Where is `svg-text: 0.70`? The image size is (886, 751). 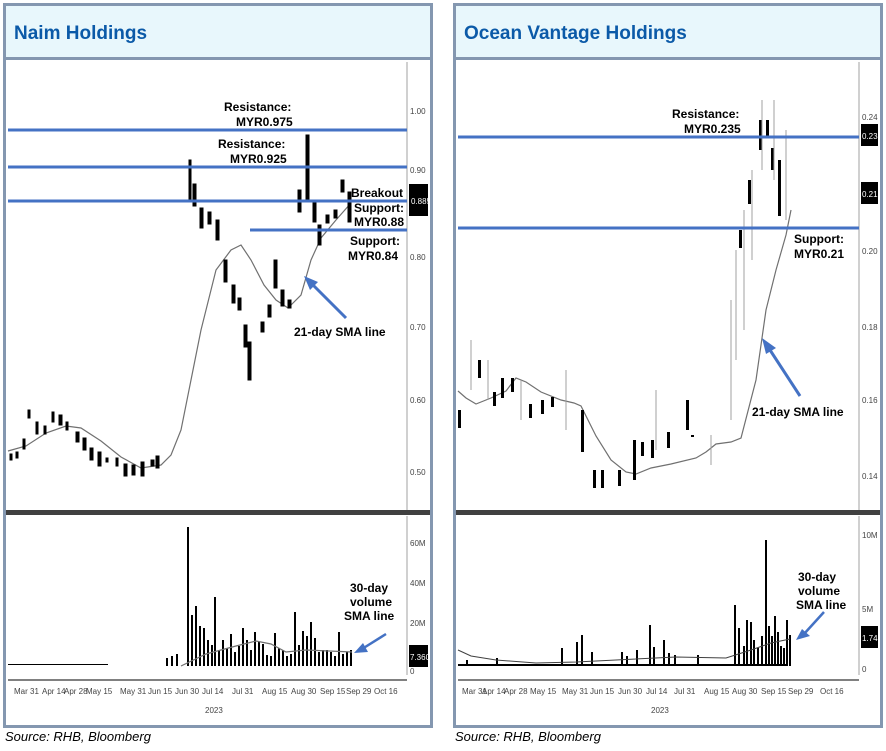
svg-text: 0.70 is located at coordinates (418, 327).